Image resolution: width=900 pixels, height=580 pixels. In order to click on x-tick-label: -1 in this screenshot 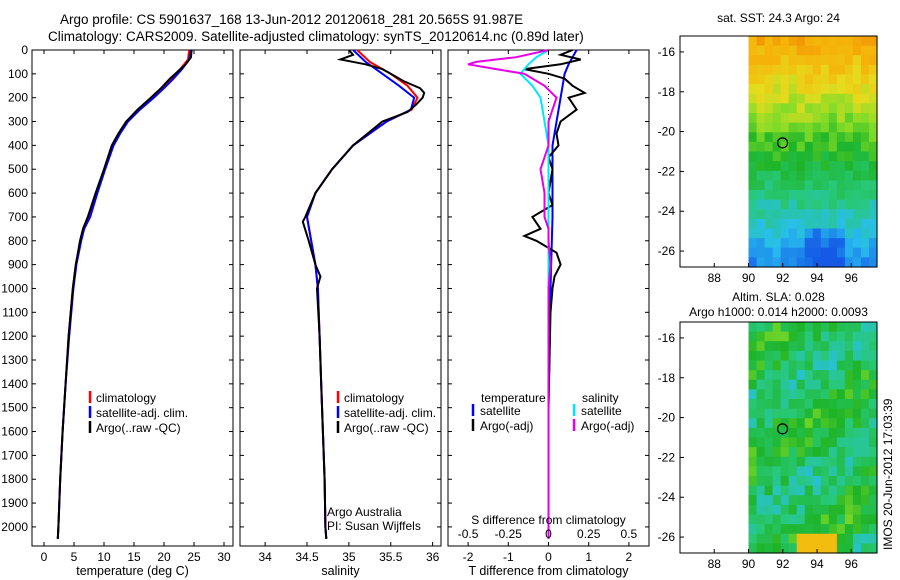, I will do `click(508, 557)`.